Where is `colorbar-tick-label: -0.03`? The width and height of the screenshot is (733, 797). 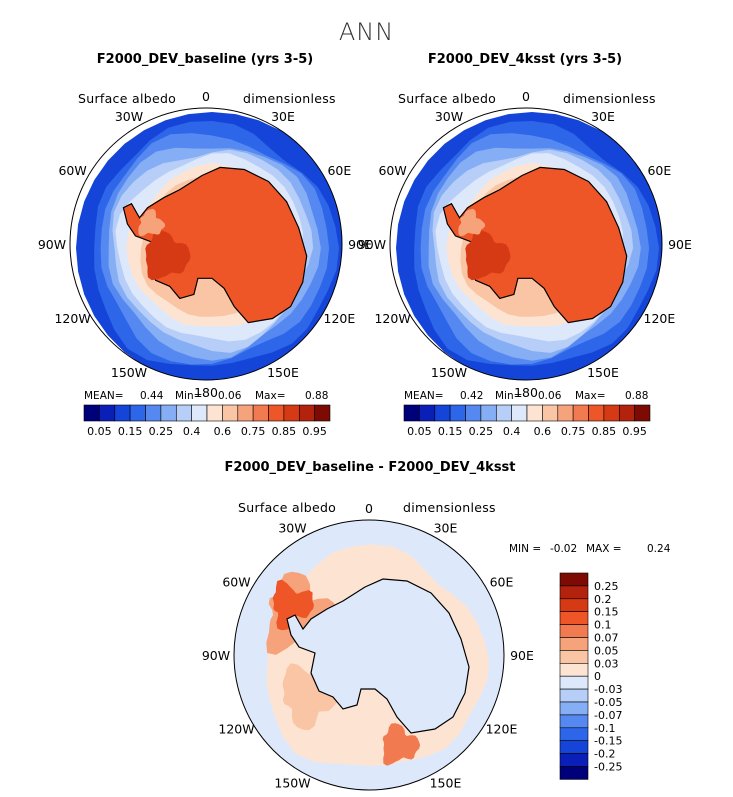 colorbar-tick-label: -0.03 is located at coordinates (608, 689).